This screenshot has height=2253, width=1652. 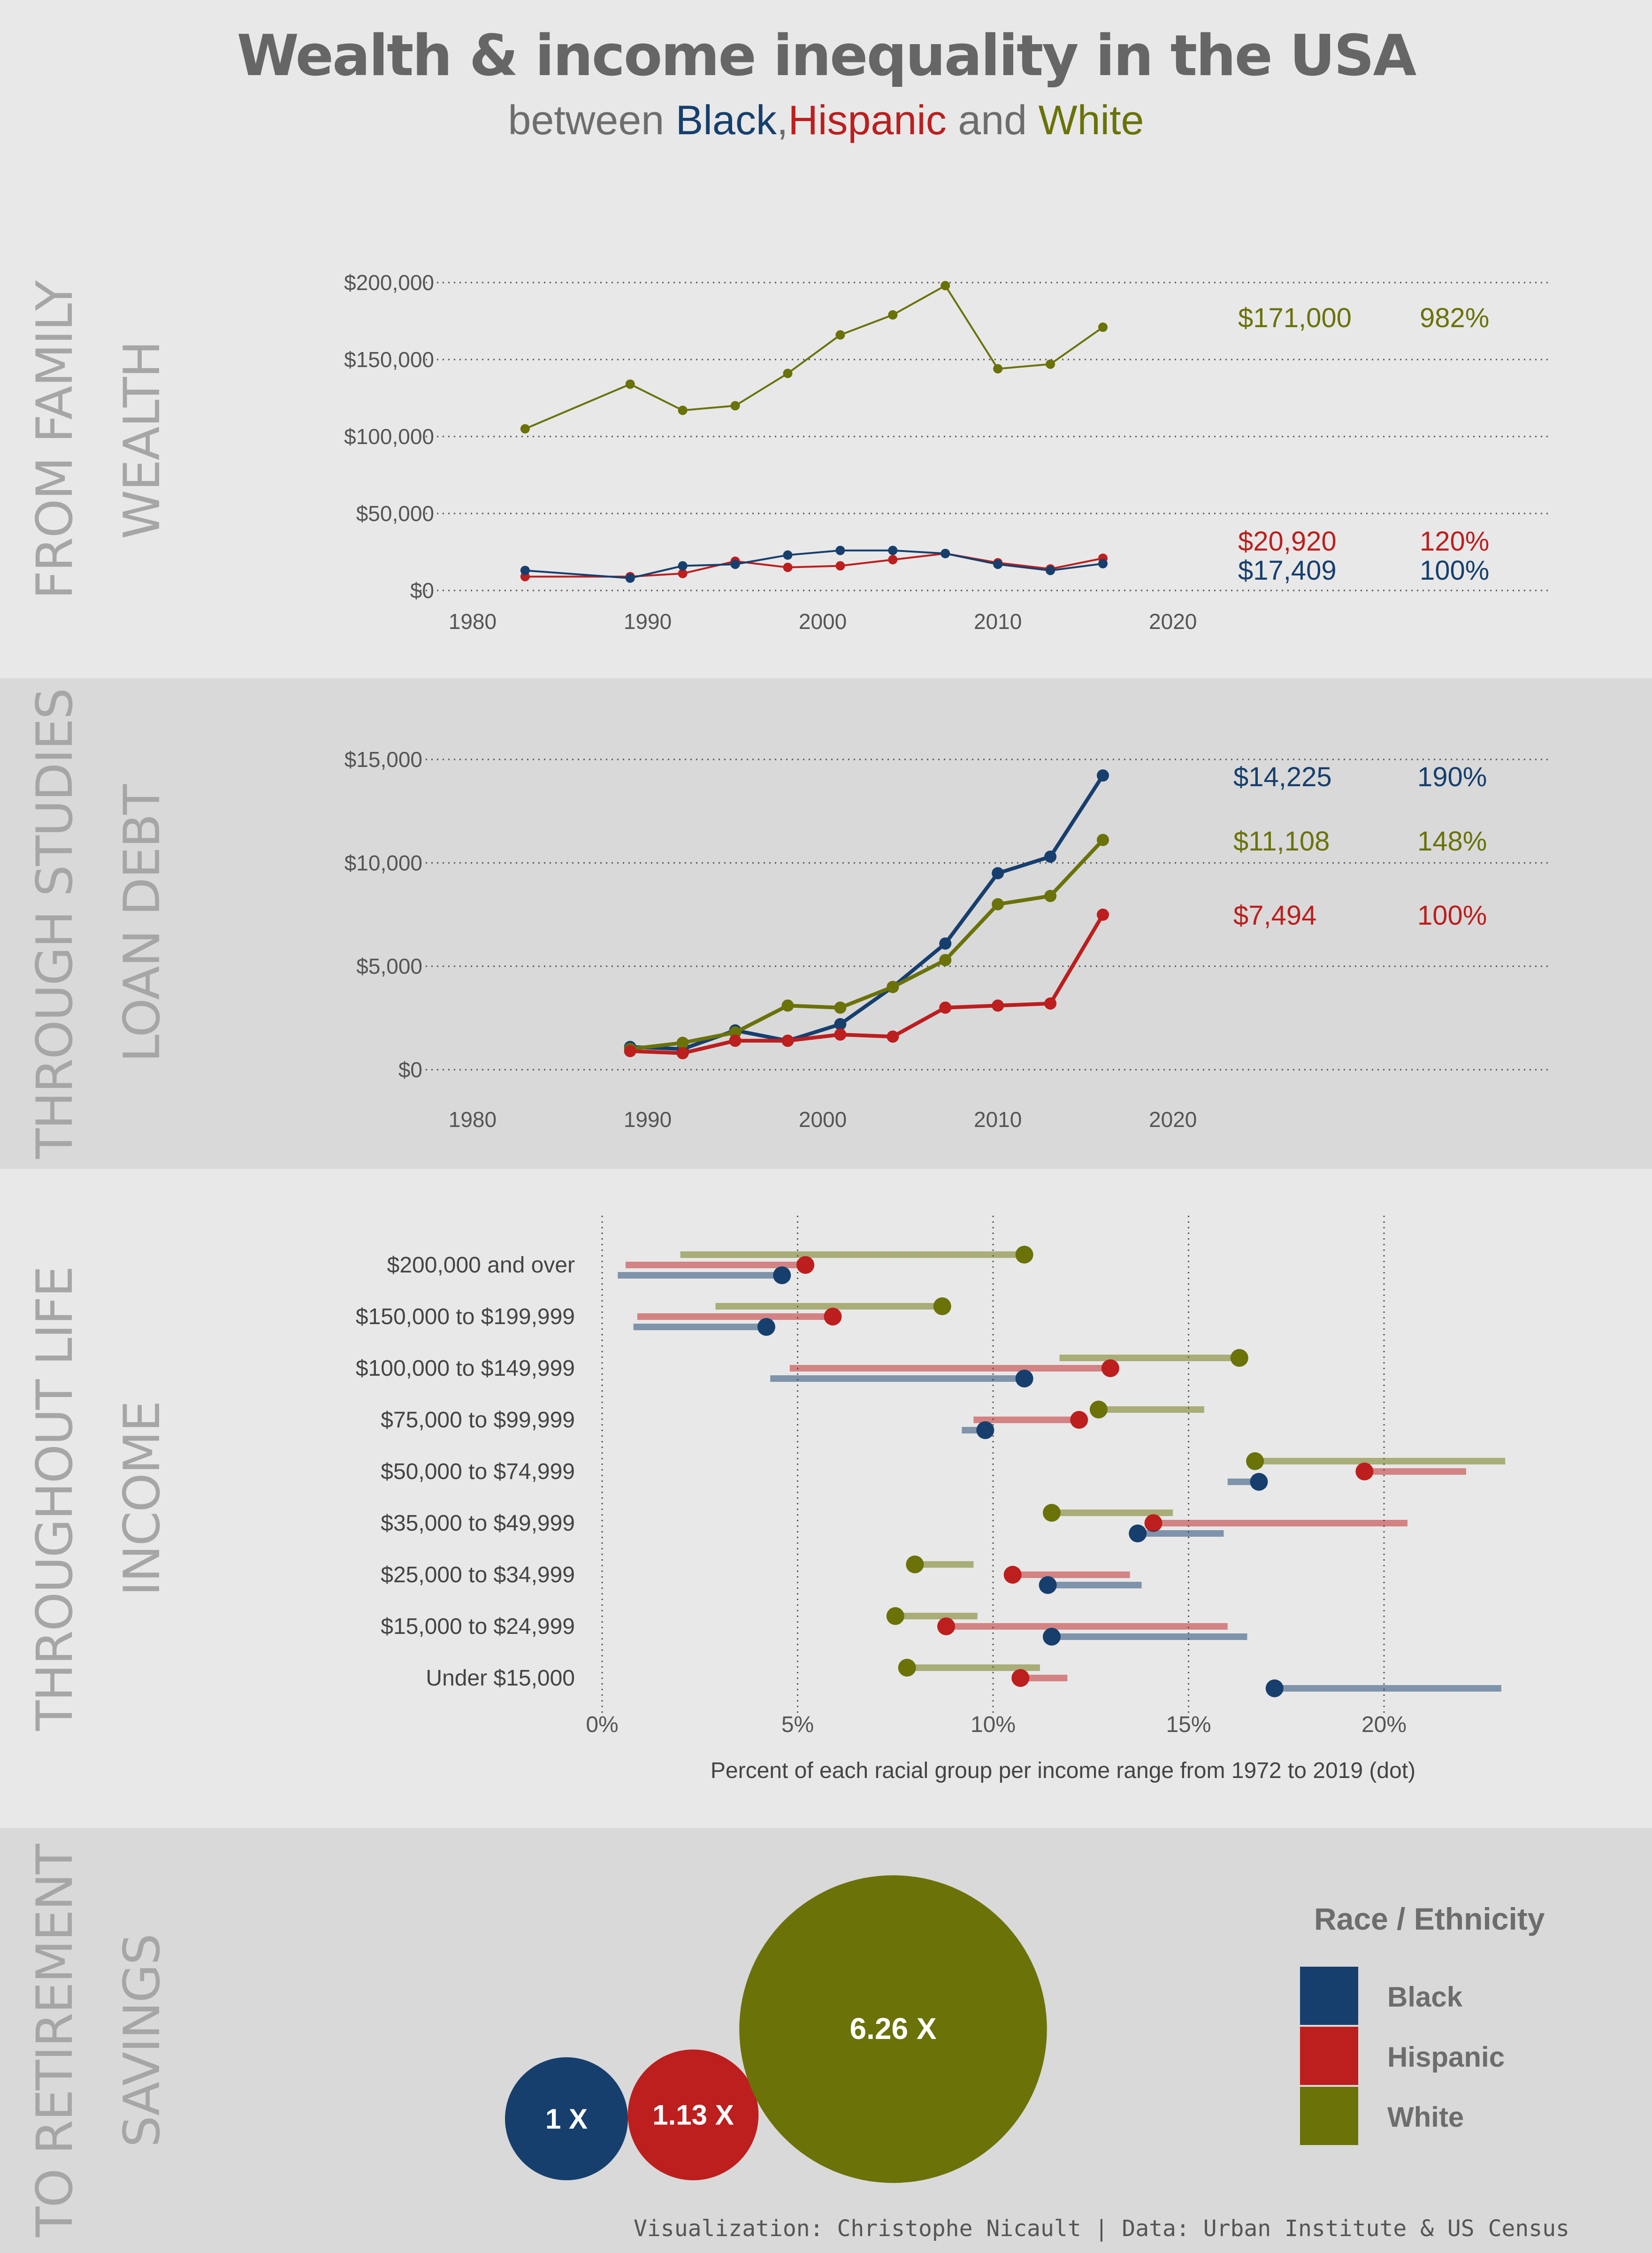 I want to click on bubble-label-hispanic: 1.13 X, so click(x=693, y=2115).